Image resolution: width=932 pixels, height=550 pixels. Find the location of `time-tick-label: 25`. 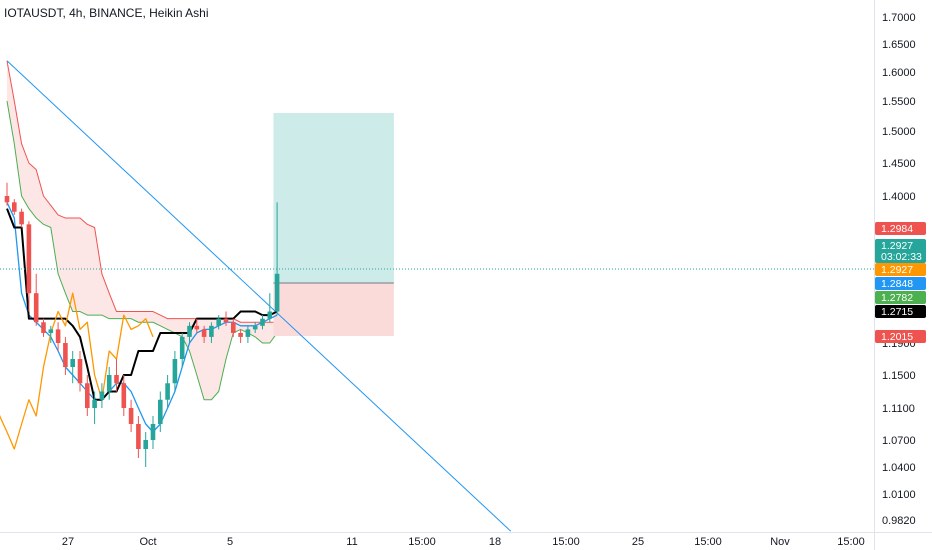

time-tick-label: 25 is located at coordinates (638, 542).